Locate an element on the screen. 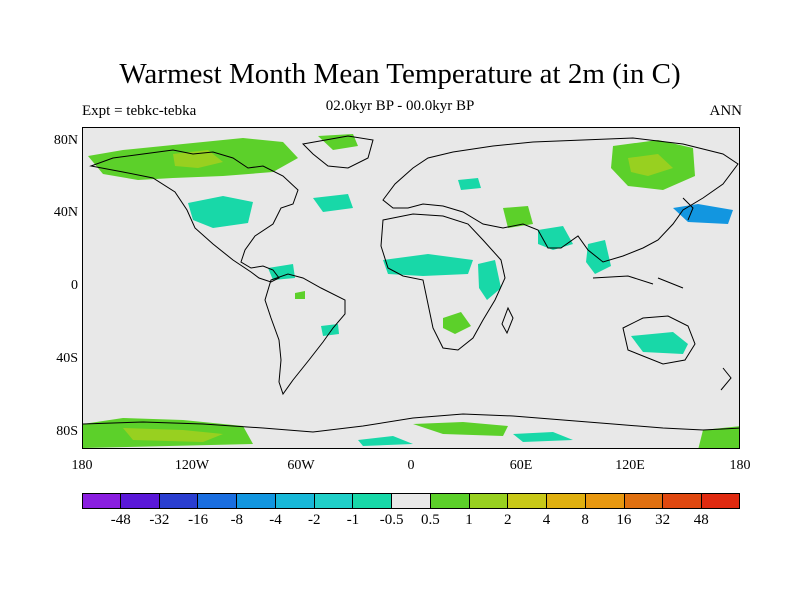 The height and width of the screenshot is (600, 800). colorbar-label-8: 0.5 is located at coordinates (430, 520).